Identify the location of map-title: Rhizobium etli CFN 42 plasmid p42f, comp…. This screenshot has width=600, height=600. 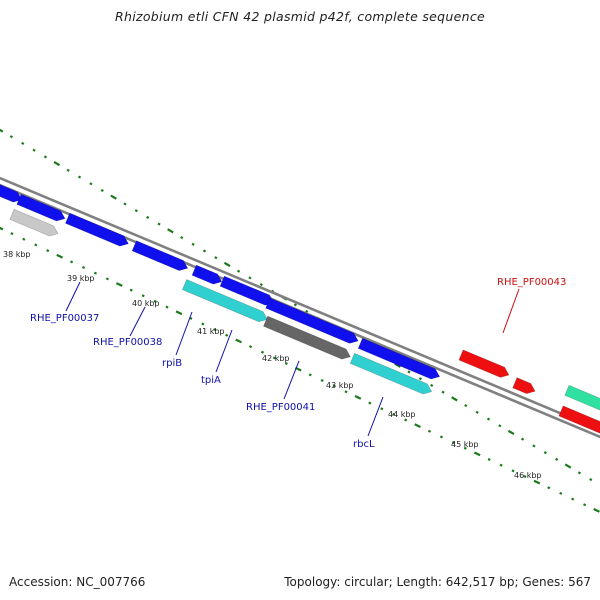
(299, 16).